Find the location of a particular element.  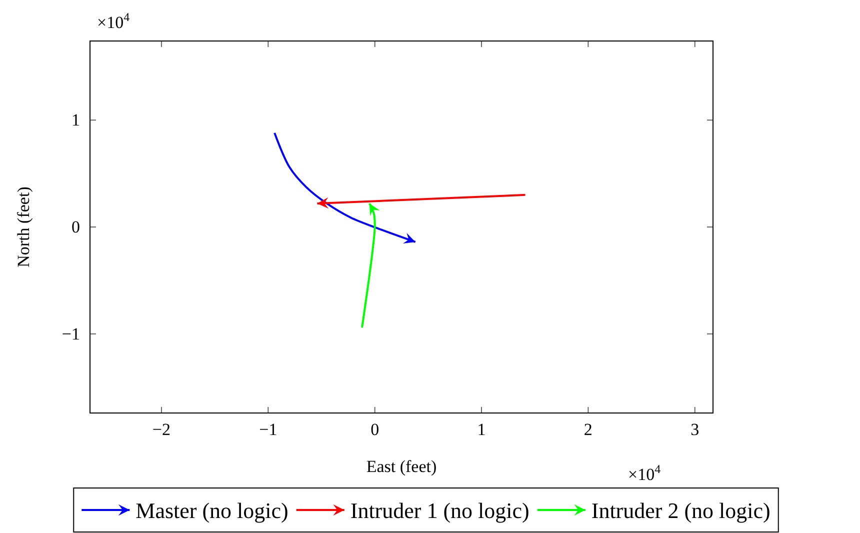

y-tick-label: 0 is located at coordinates (76, 226).